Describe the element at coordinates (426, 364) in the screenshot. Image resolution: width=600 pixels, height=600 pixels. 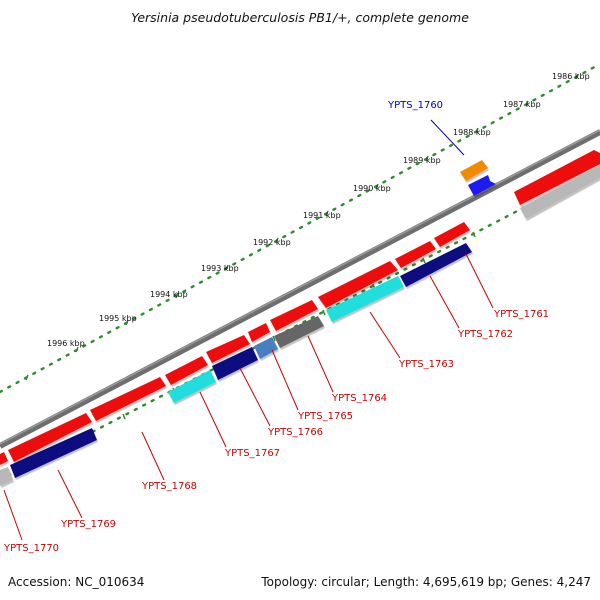
I see `gene-label: YPTS_1763` at that location.